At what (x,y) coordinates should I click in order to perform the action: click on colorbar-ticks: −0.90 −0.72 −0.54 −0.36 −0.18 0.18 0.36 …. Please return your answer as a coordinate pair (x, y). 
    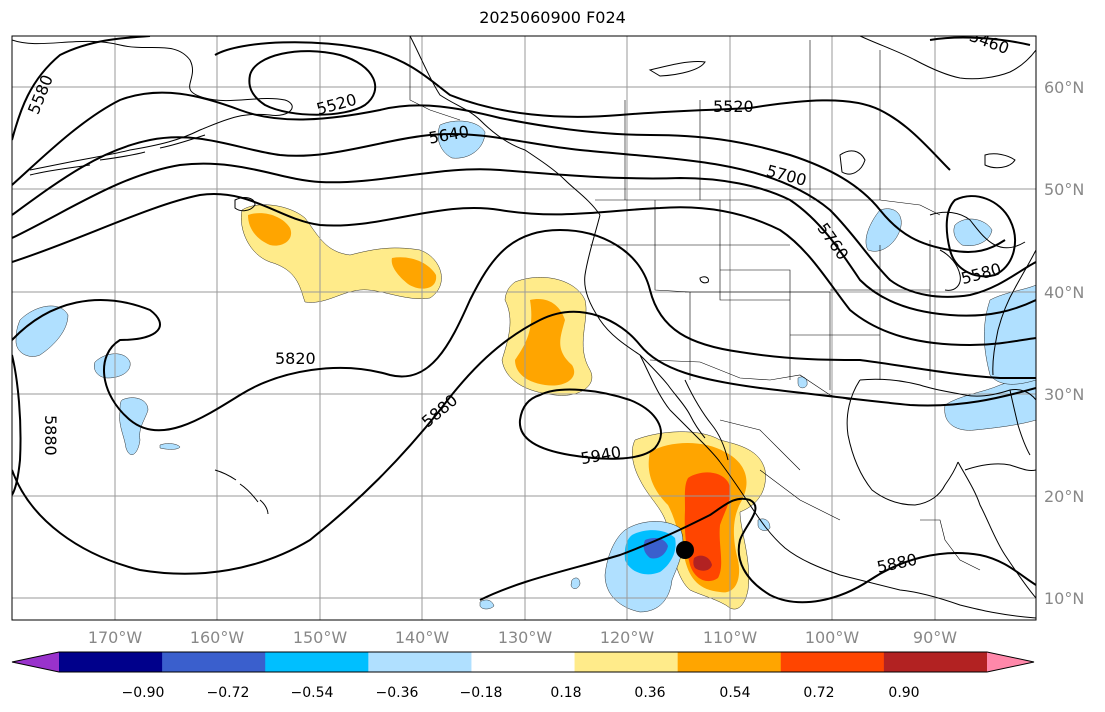
    Looking at the image, I should click on (521, 693).